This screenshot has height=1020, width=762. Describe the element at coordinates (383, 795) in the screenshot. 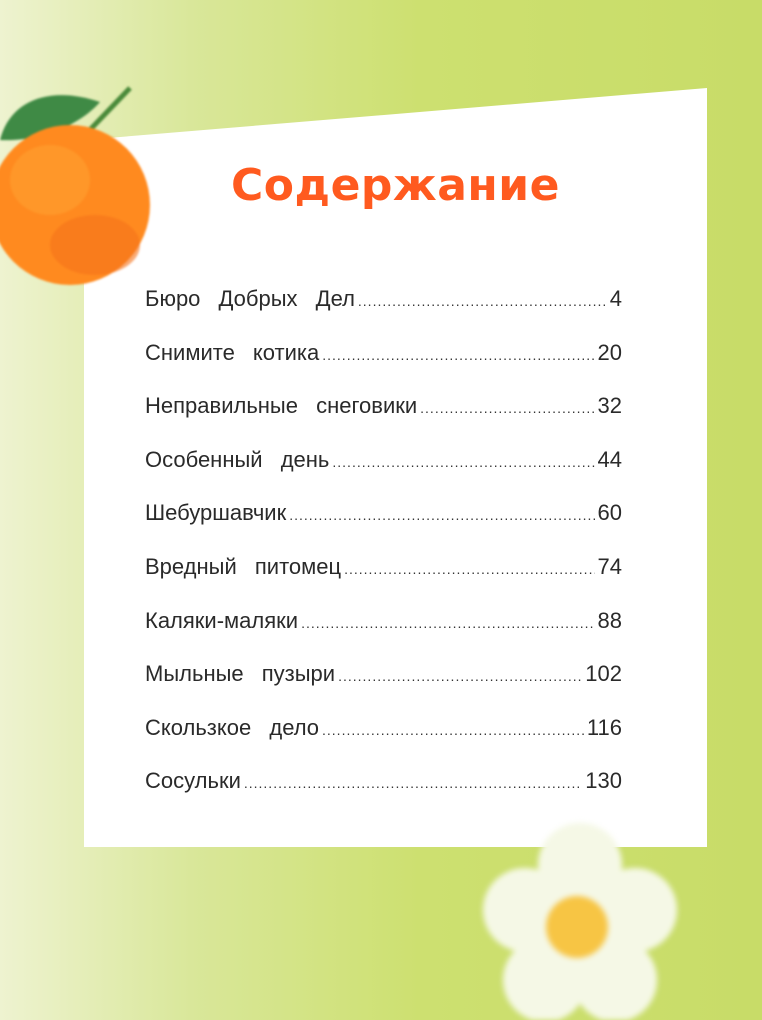

I see `toc-entry: Сосульки 130` at that location.